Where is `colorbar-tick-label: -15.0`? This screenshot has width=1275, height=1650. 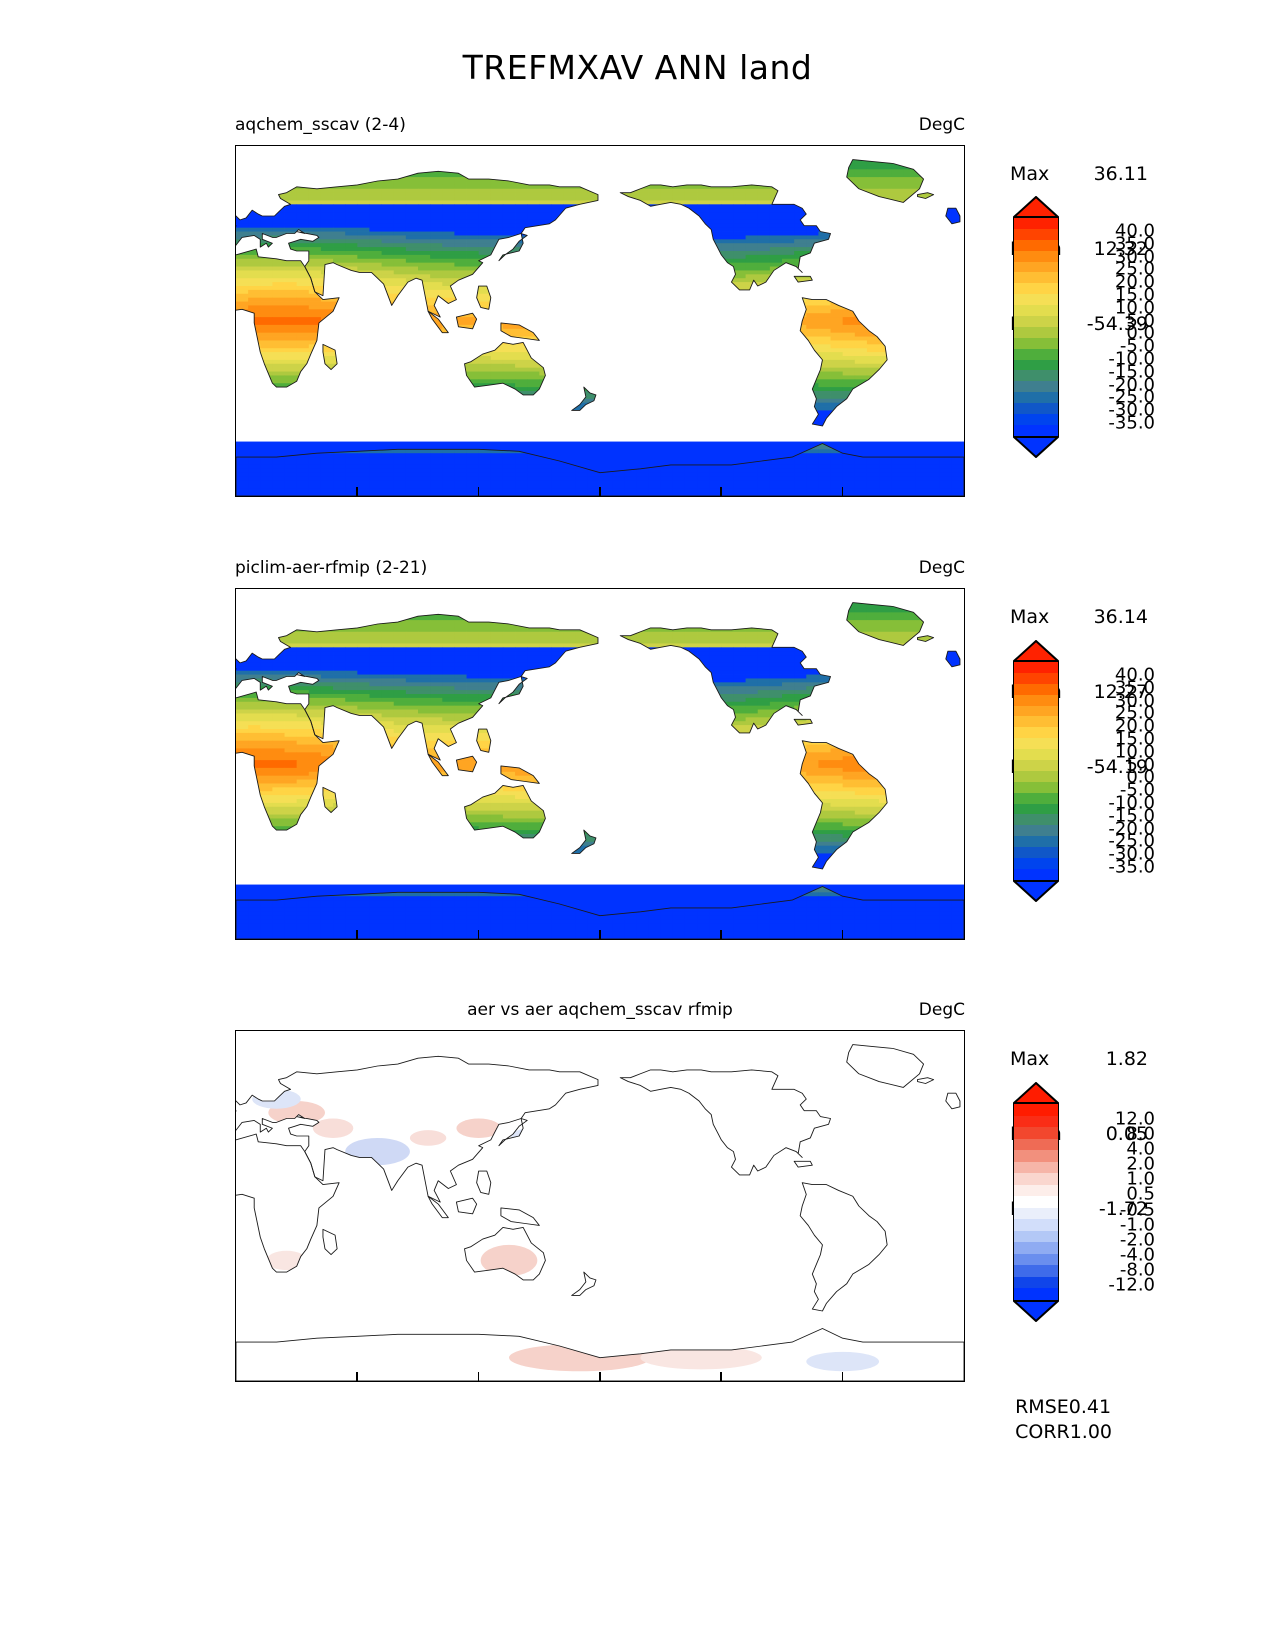 colorbar-tick-label: -15.0 is located at coordinates (1131, 816).